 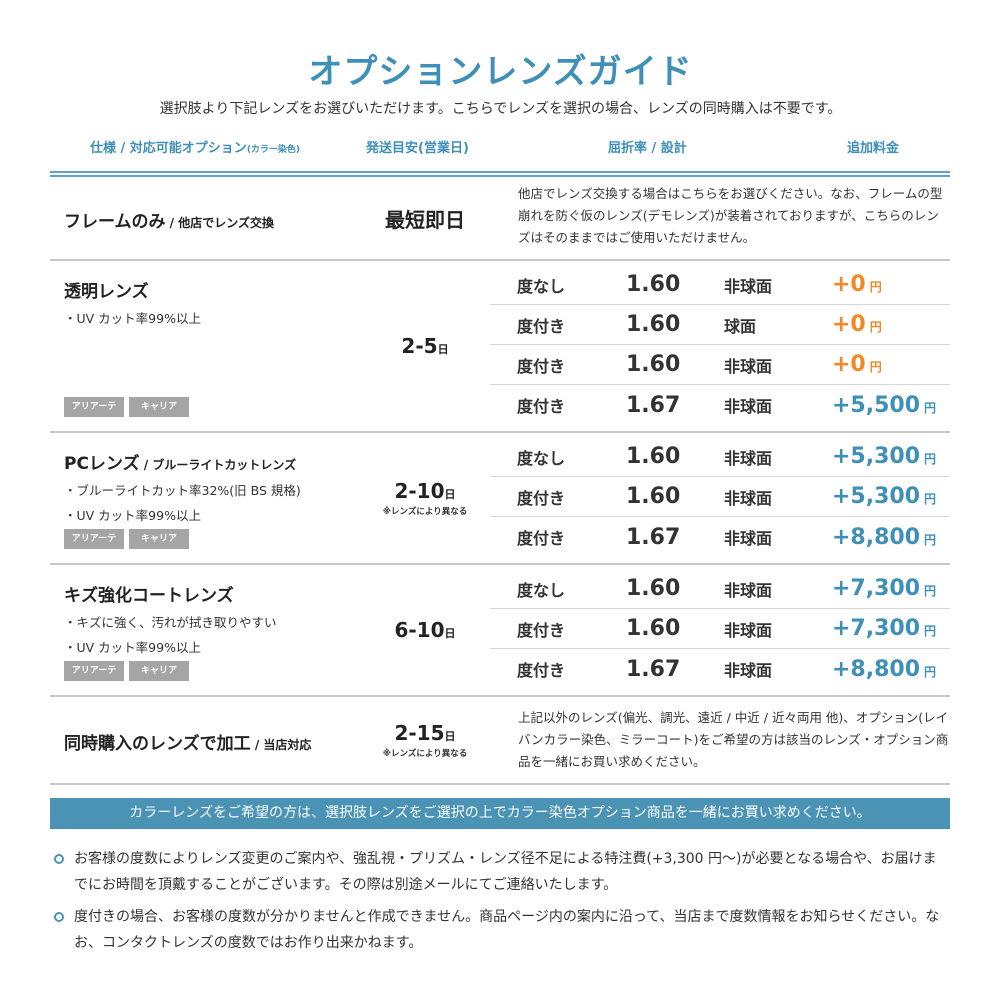 I want to click on lens-option-row: 度付き 1.67 非球面 +5,500 円, so click(x=720, y=405).